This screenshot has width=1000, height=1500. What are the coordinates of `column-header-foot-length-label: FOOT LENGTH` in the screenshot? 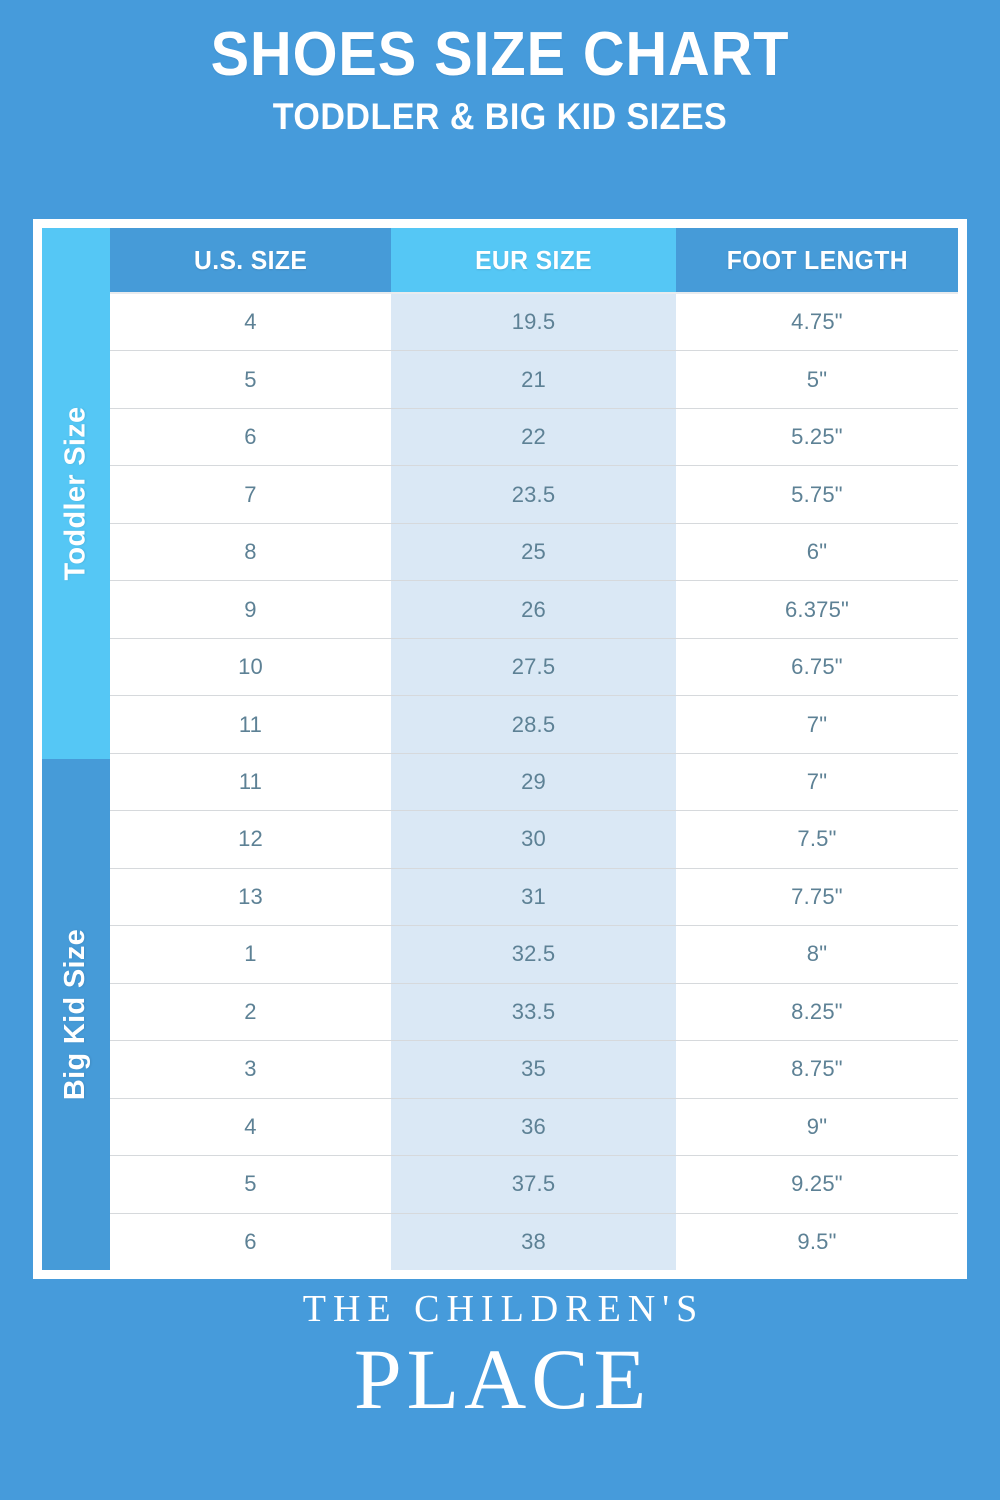 It's located at (817, 259).